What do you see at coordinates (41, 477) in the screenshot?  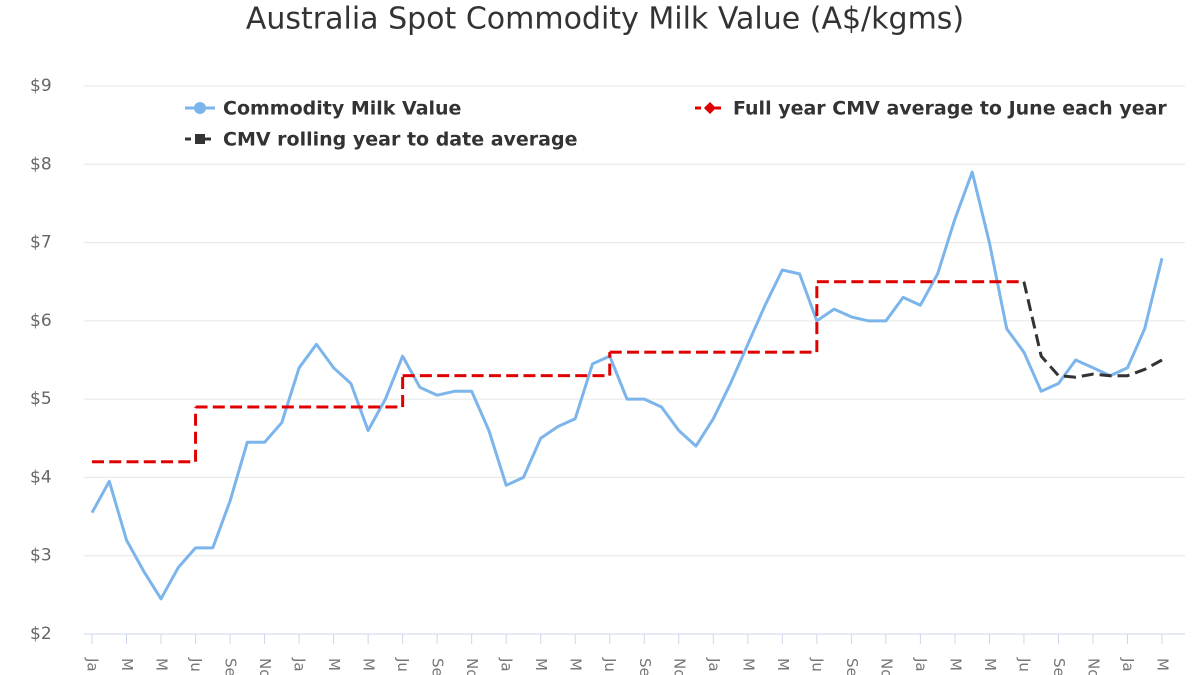 I see `y-tick-label: $4` at bounding box center [41, 477].